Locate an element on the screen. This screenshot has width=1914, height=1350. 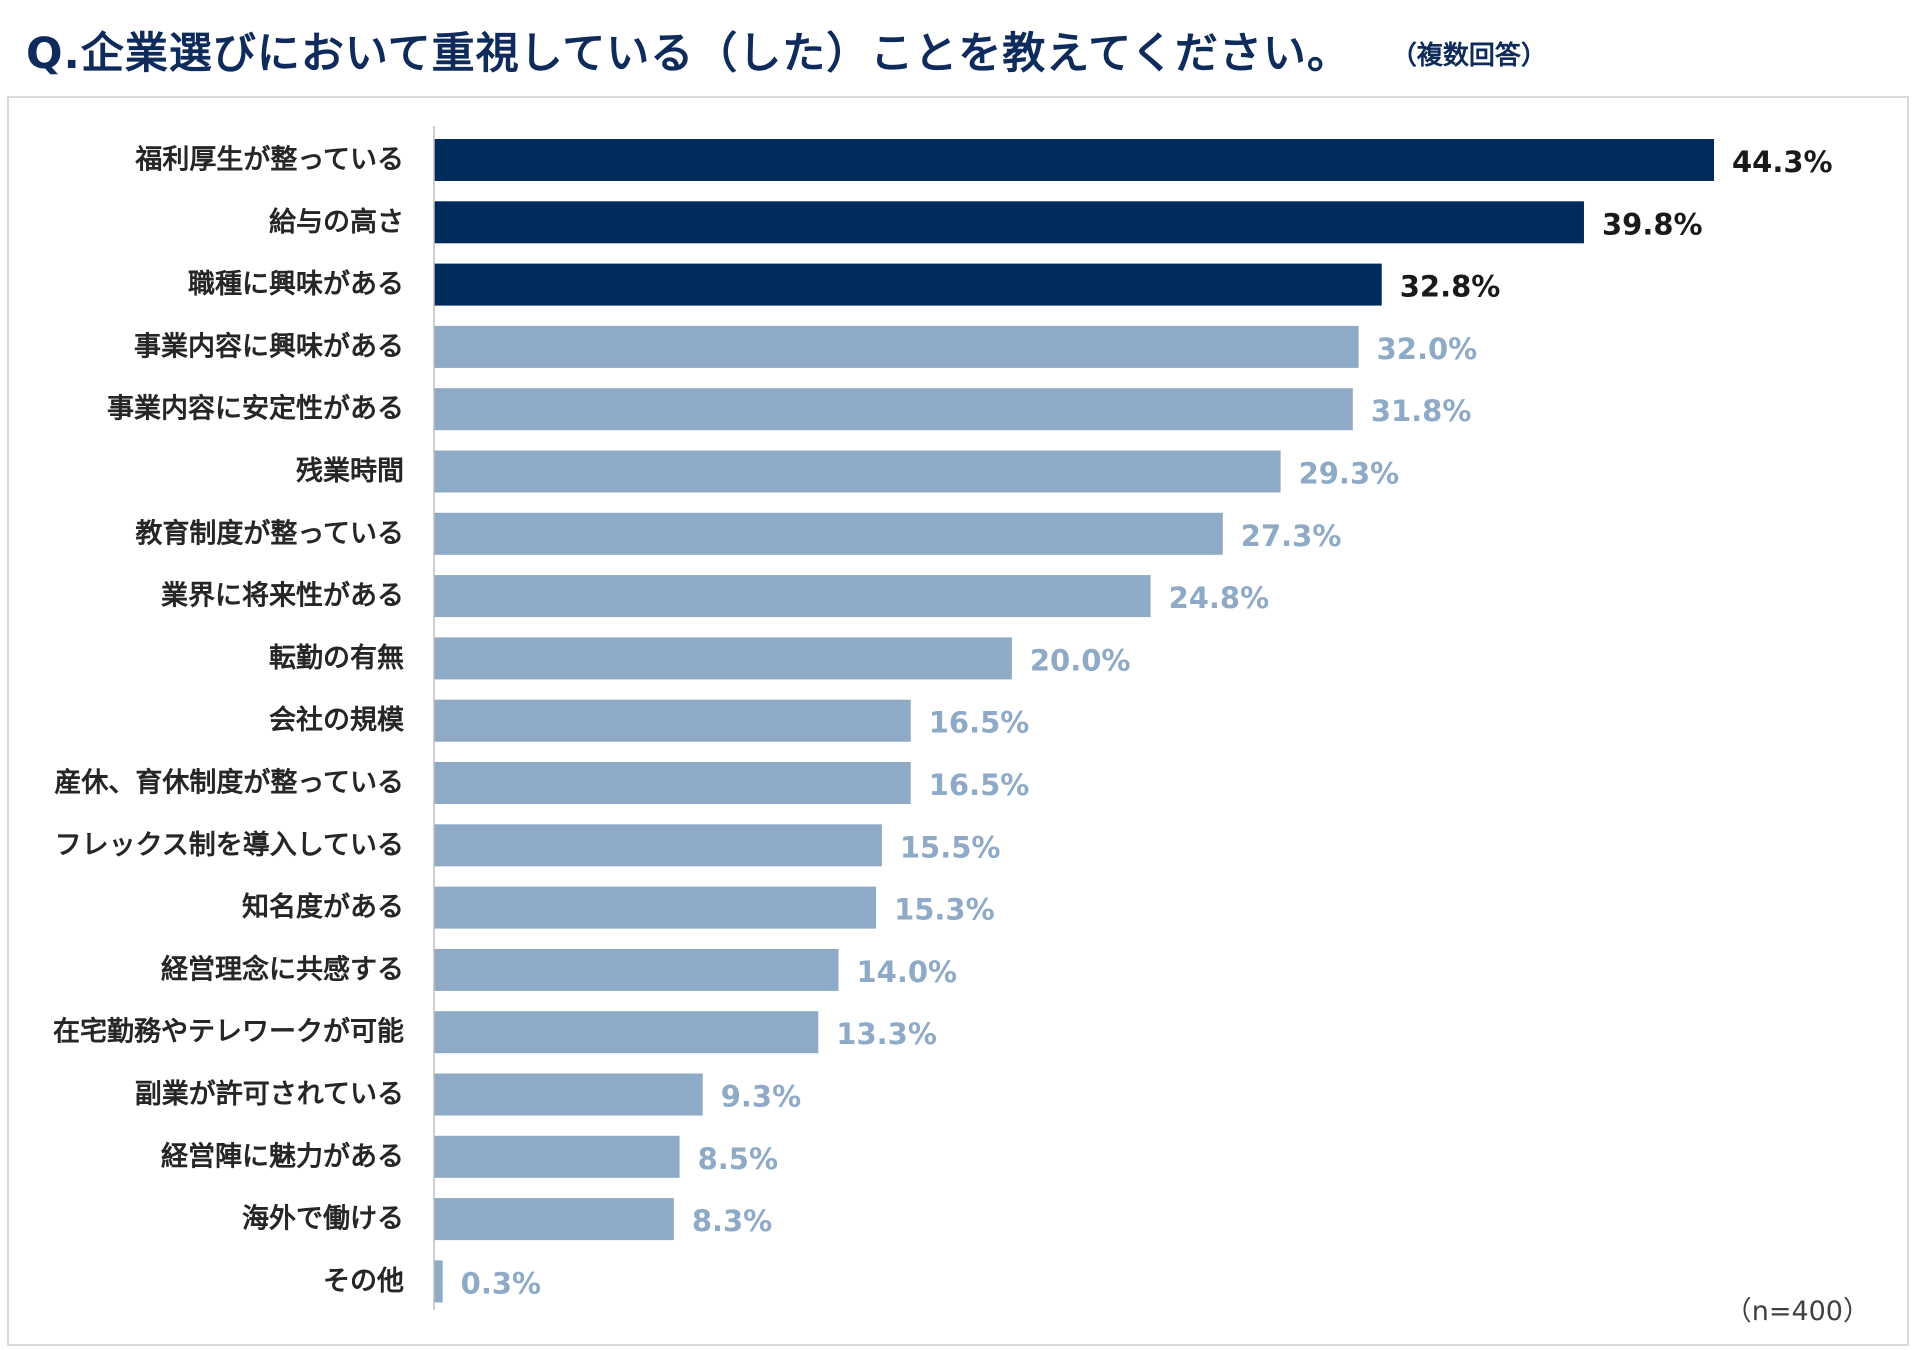
category-label-18: 海外で働ける is located at coordinates (323, 1219).